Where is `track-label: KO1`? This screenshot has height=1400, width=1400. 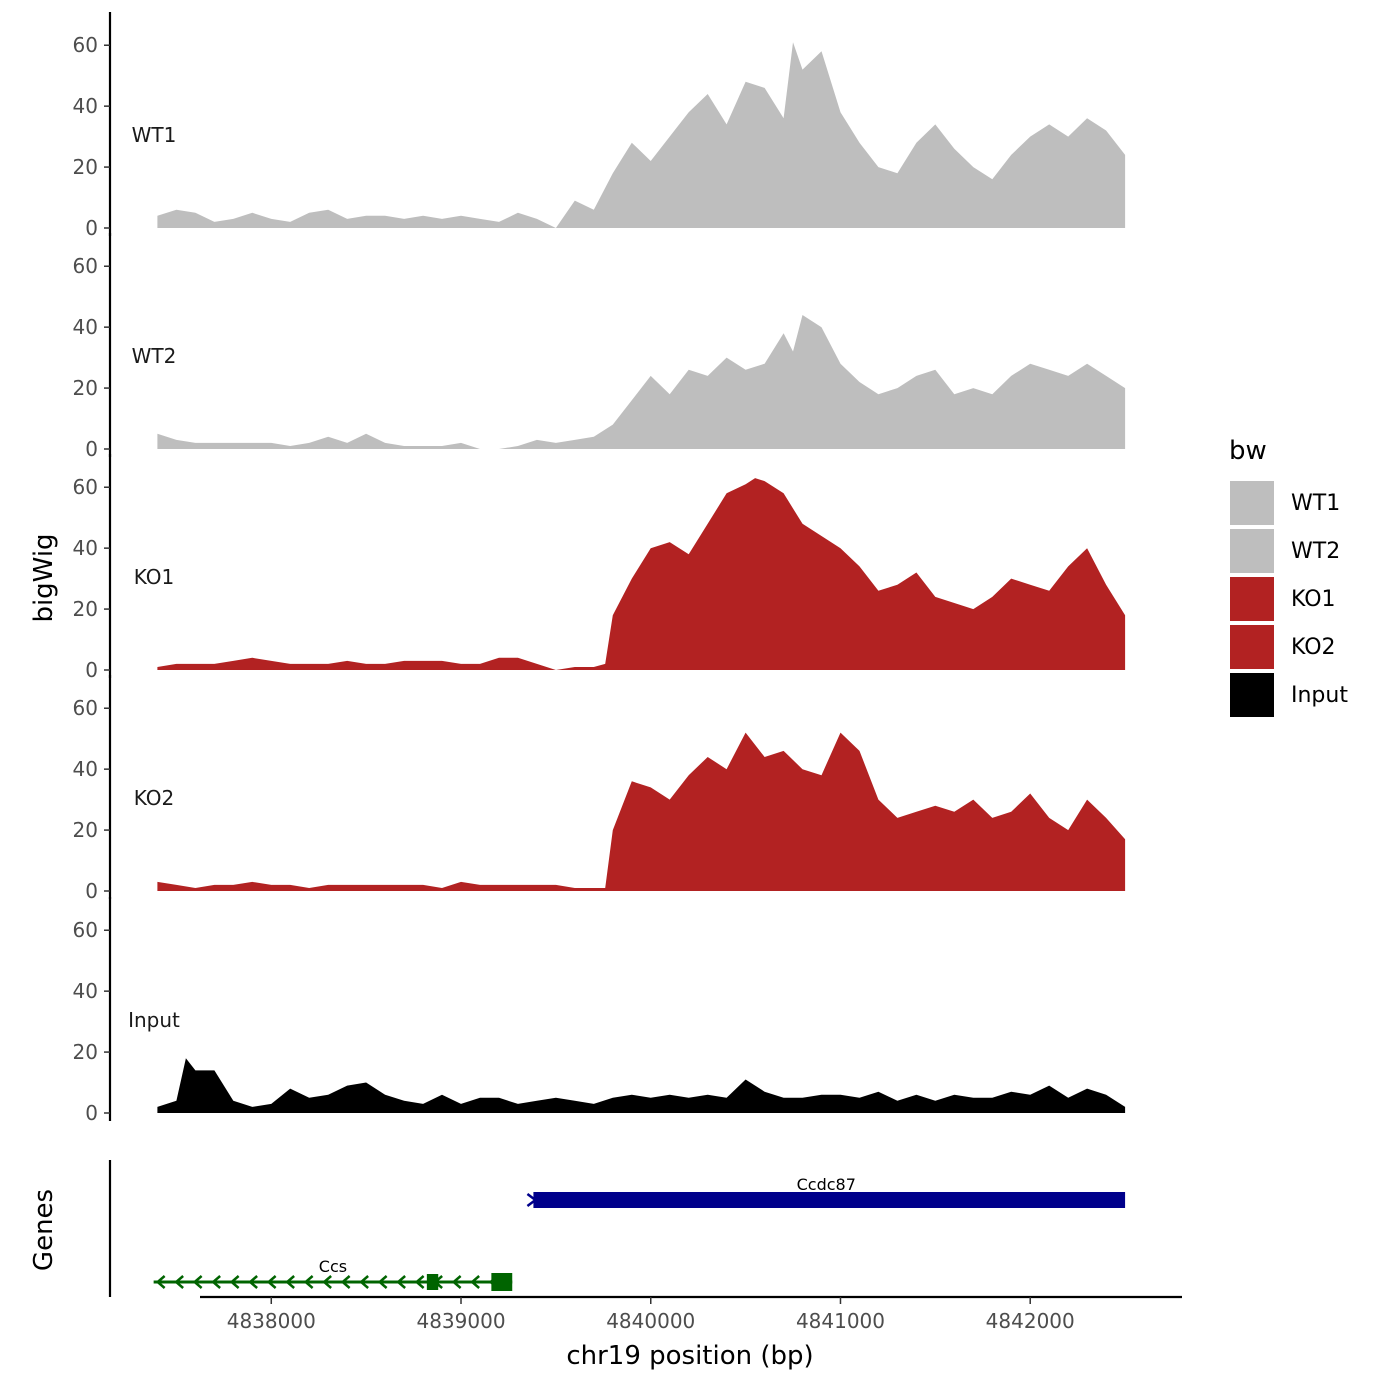
track-label: KO1 is located at coordinates (154, 577).